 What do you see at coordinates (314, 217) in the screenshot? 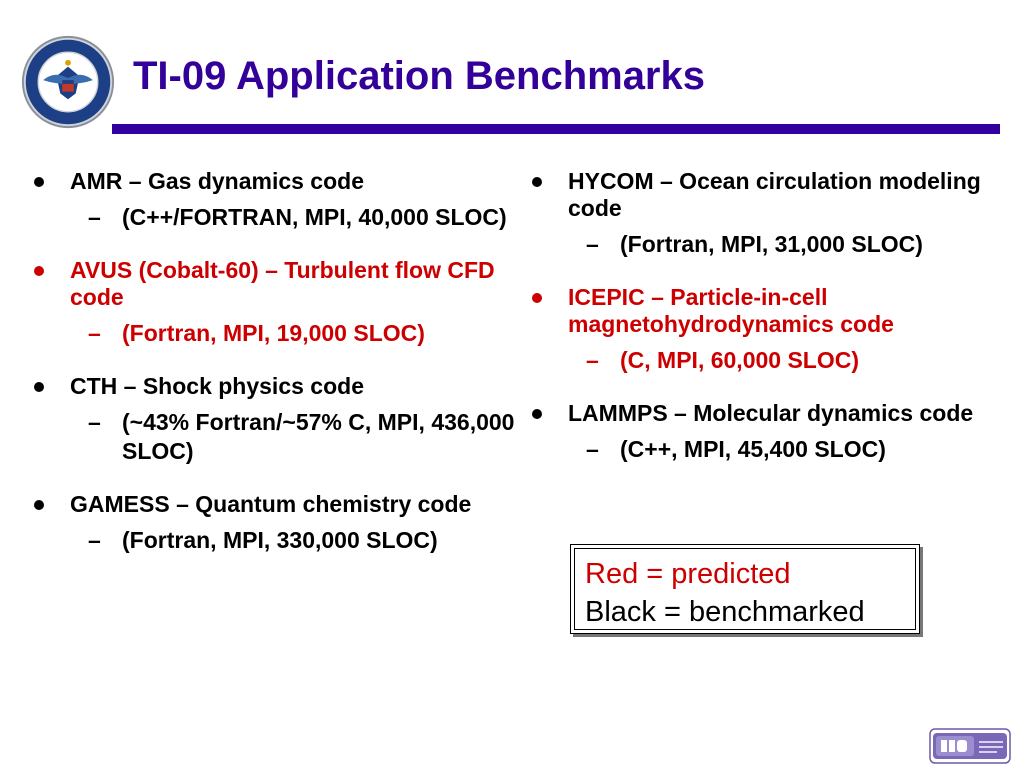
I see `sub-bullet-text: (C++/FORTRAN, MPI, 40,000 SLOC)` at bounding box center [314, 217].